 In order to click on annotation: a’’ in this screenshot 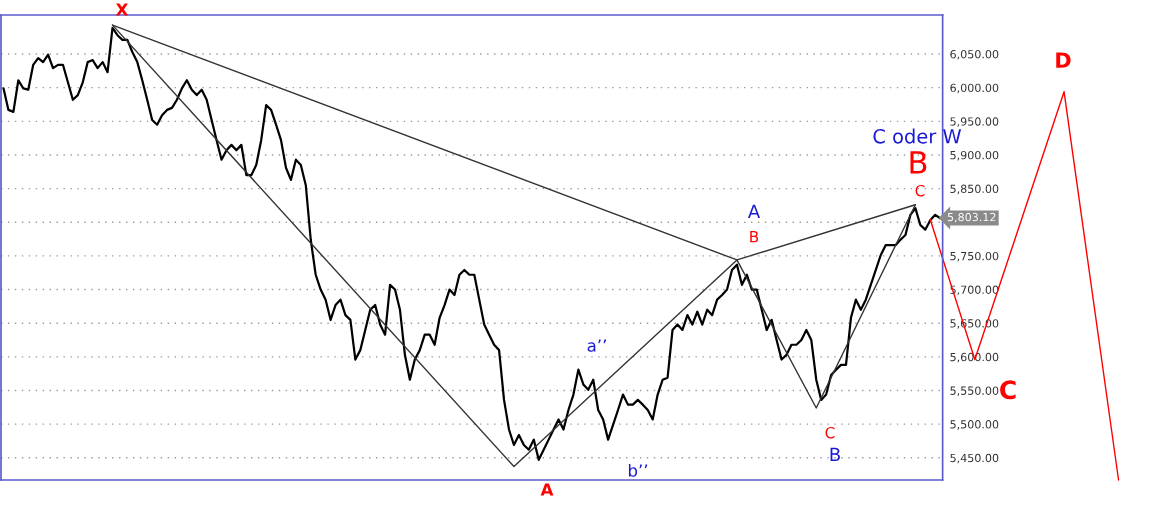, I will do `click(596, 345)`.